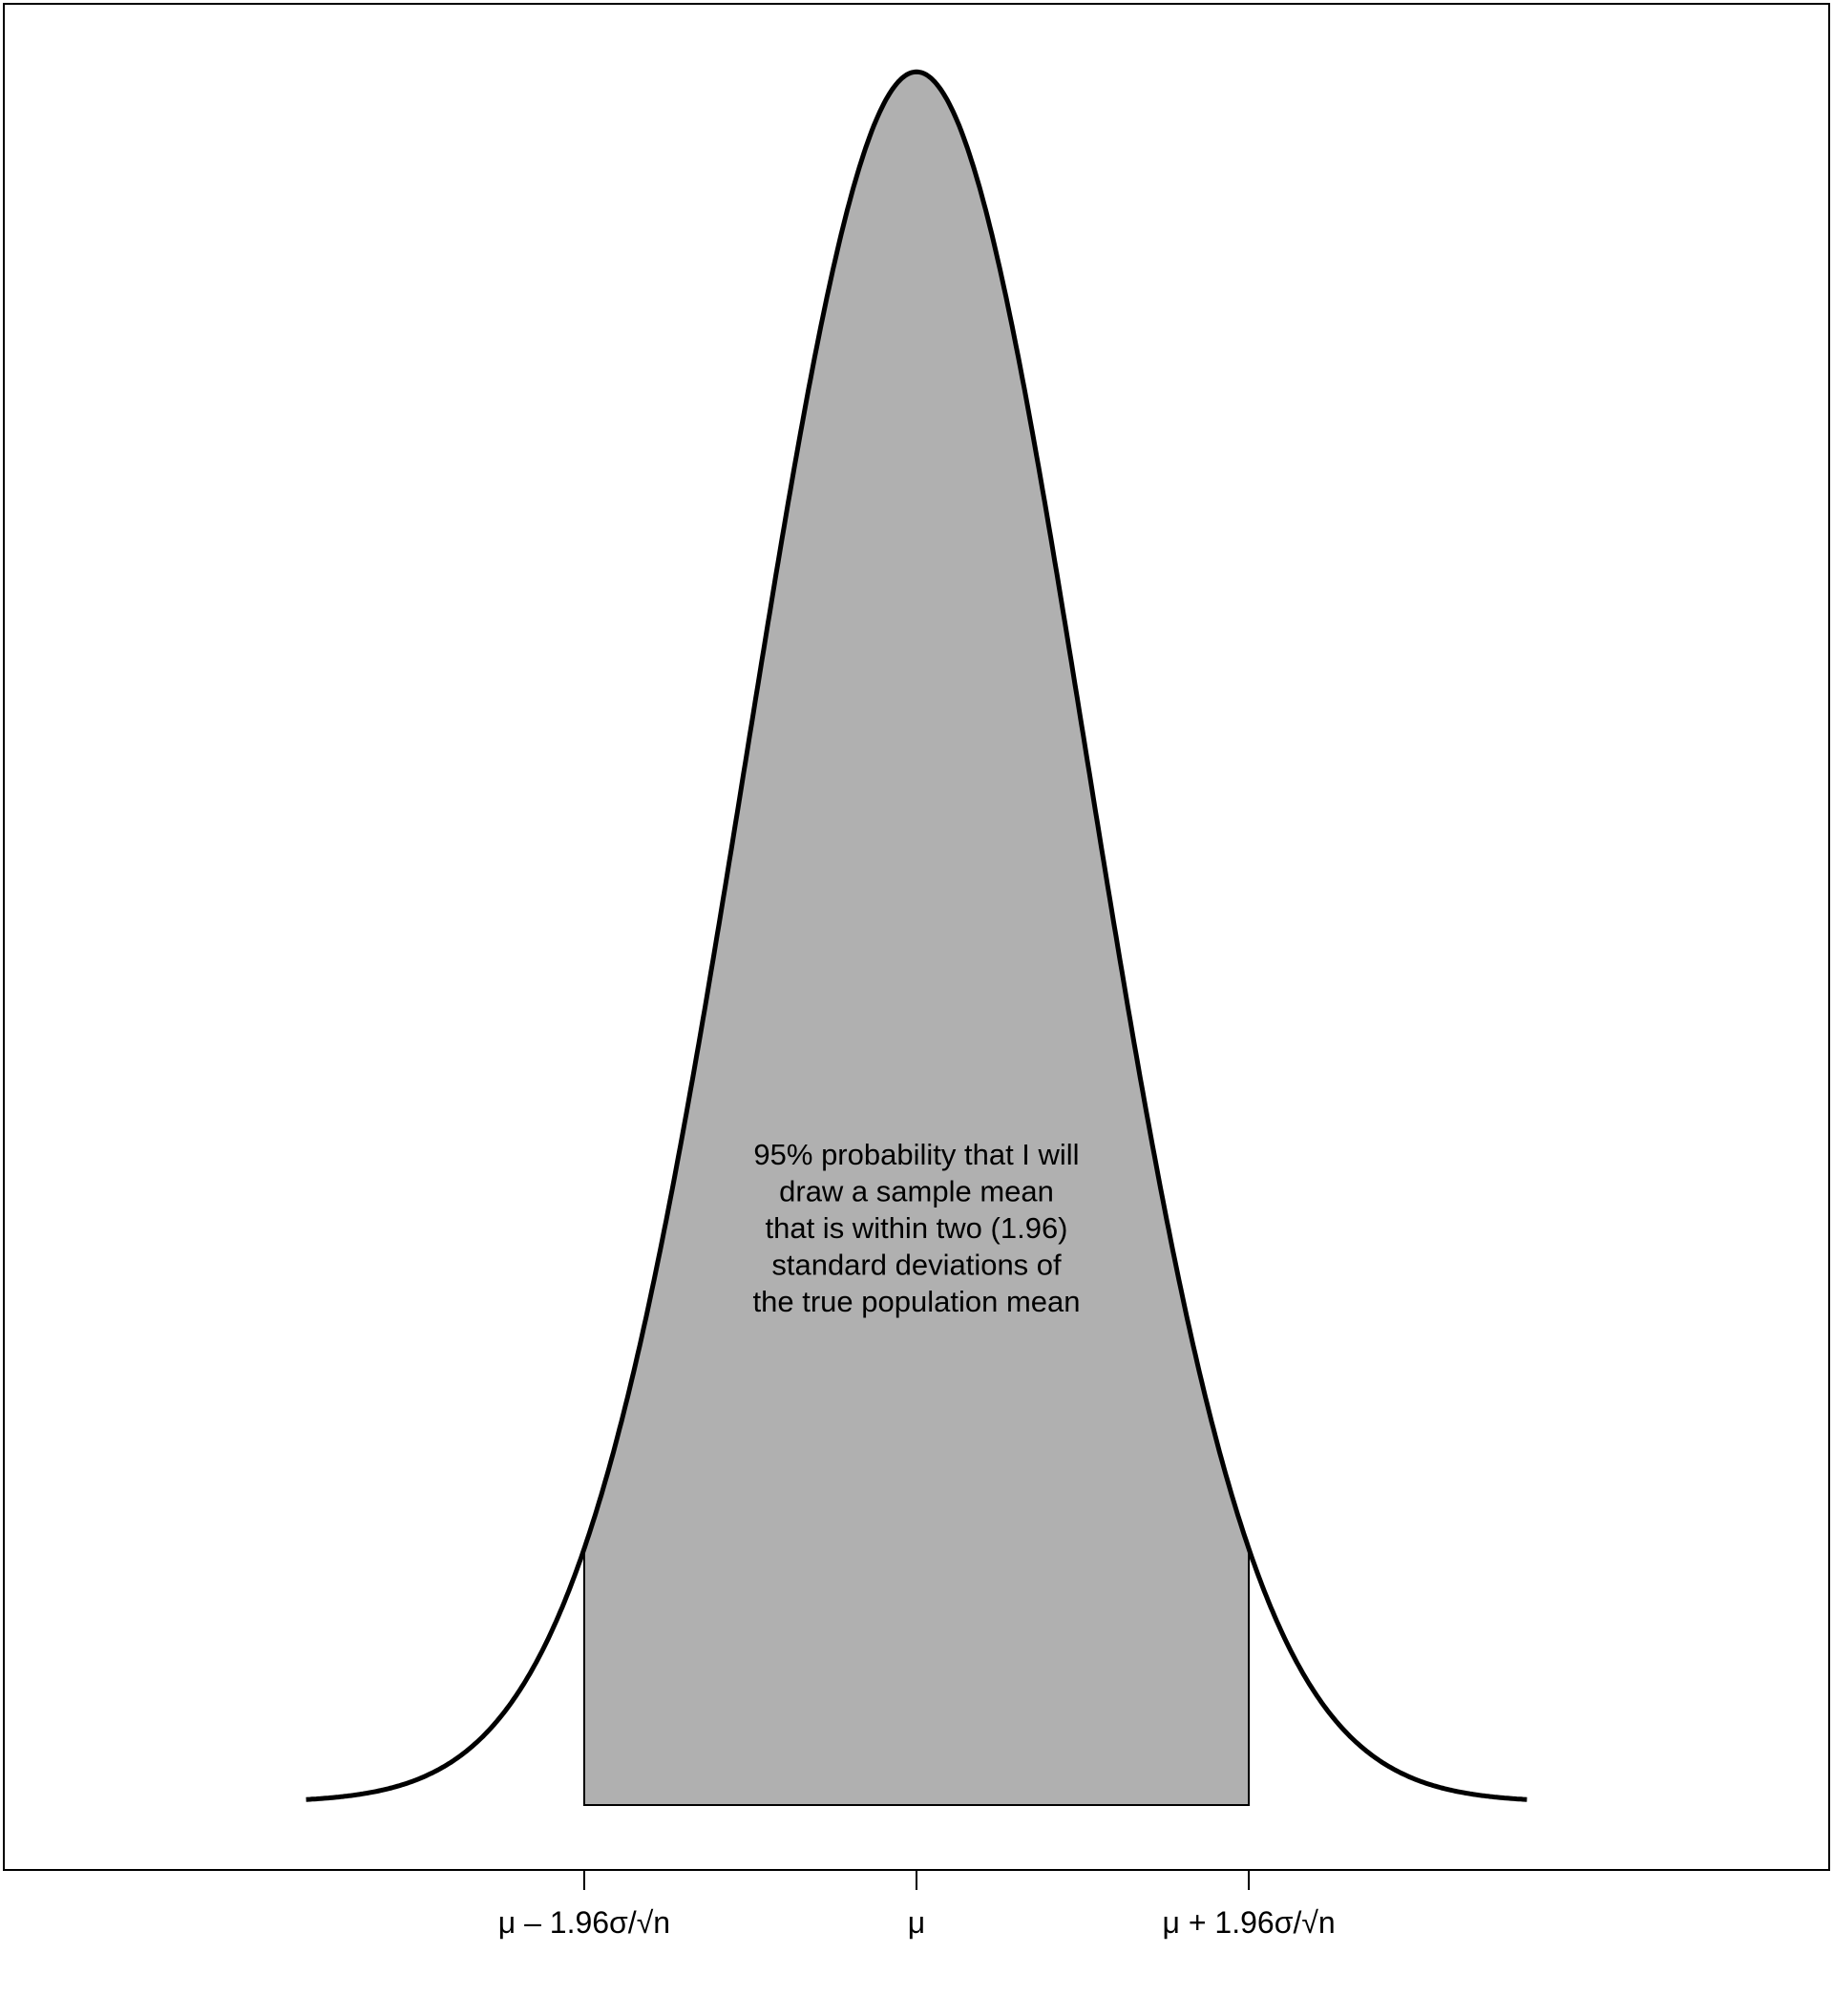 This screenshot has width=1833, height=2016. I want to click on annotation-line: standard deviations of, so click(917, 1265).